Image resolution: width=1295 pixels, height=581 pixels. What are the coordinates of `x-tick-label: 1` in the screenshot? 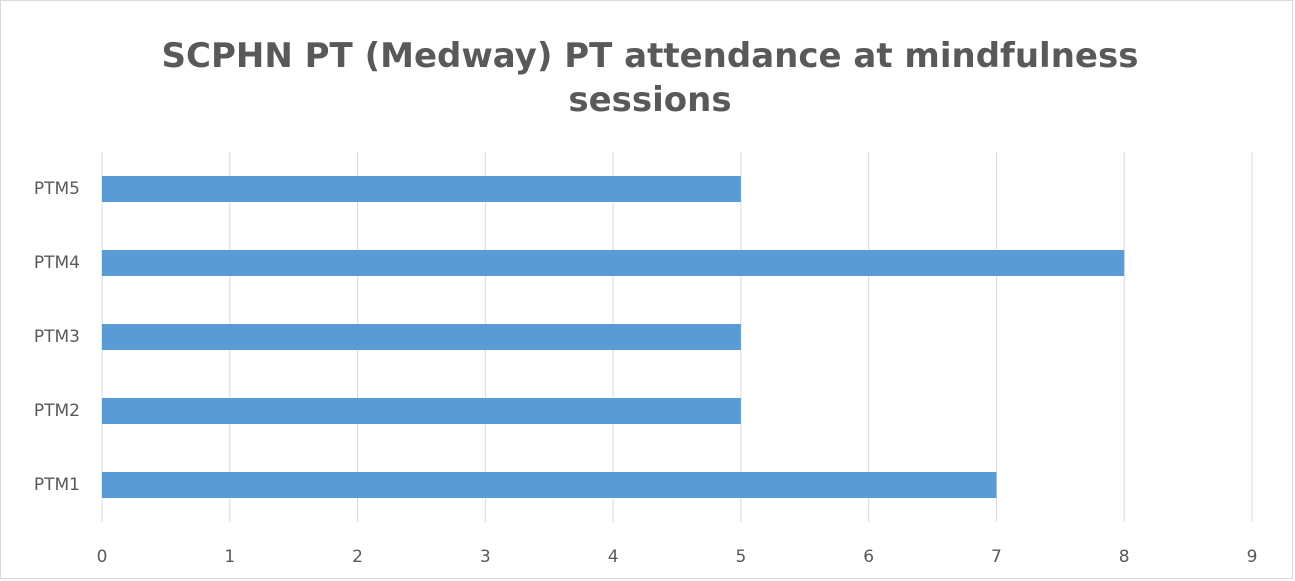 It's located at (229, 557).